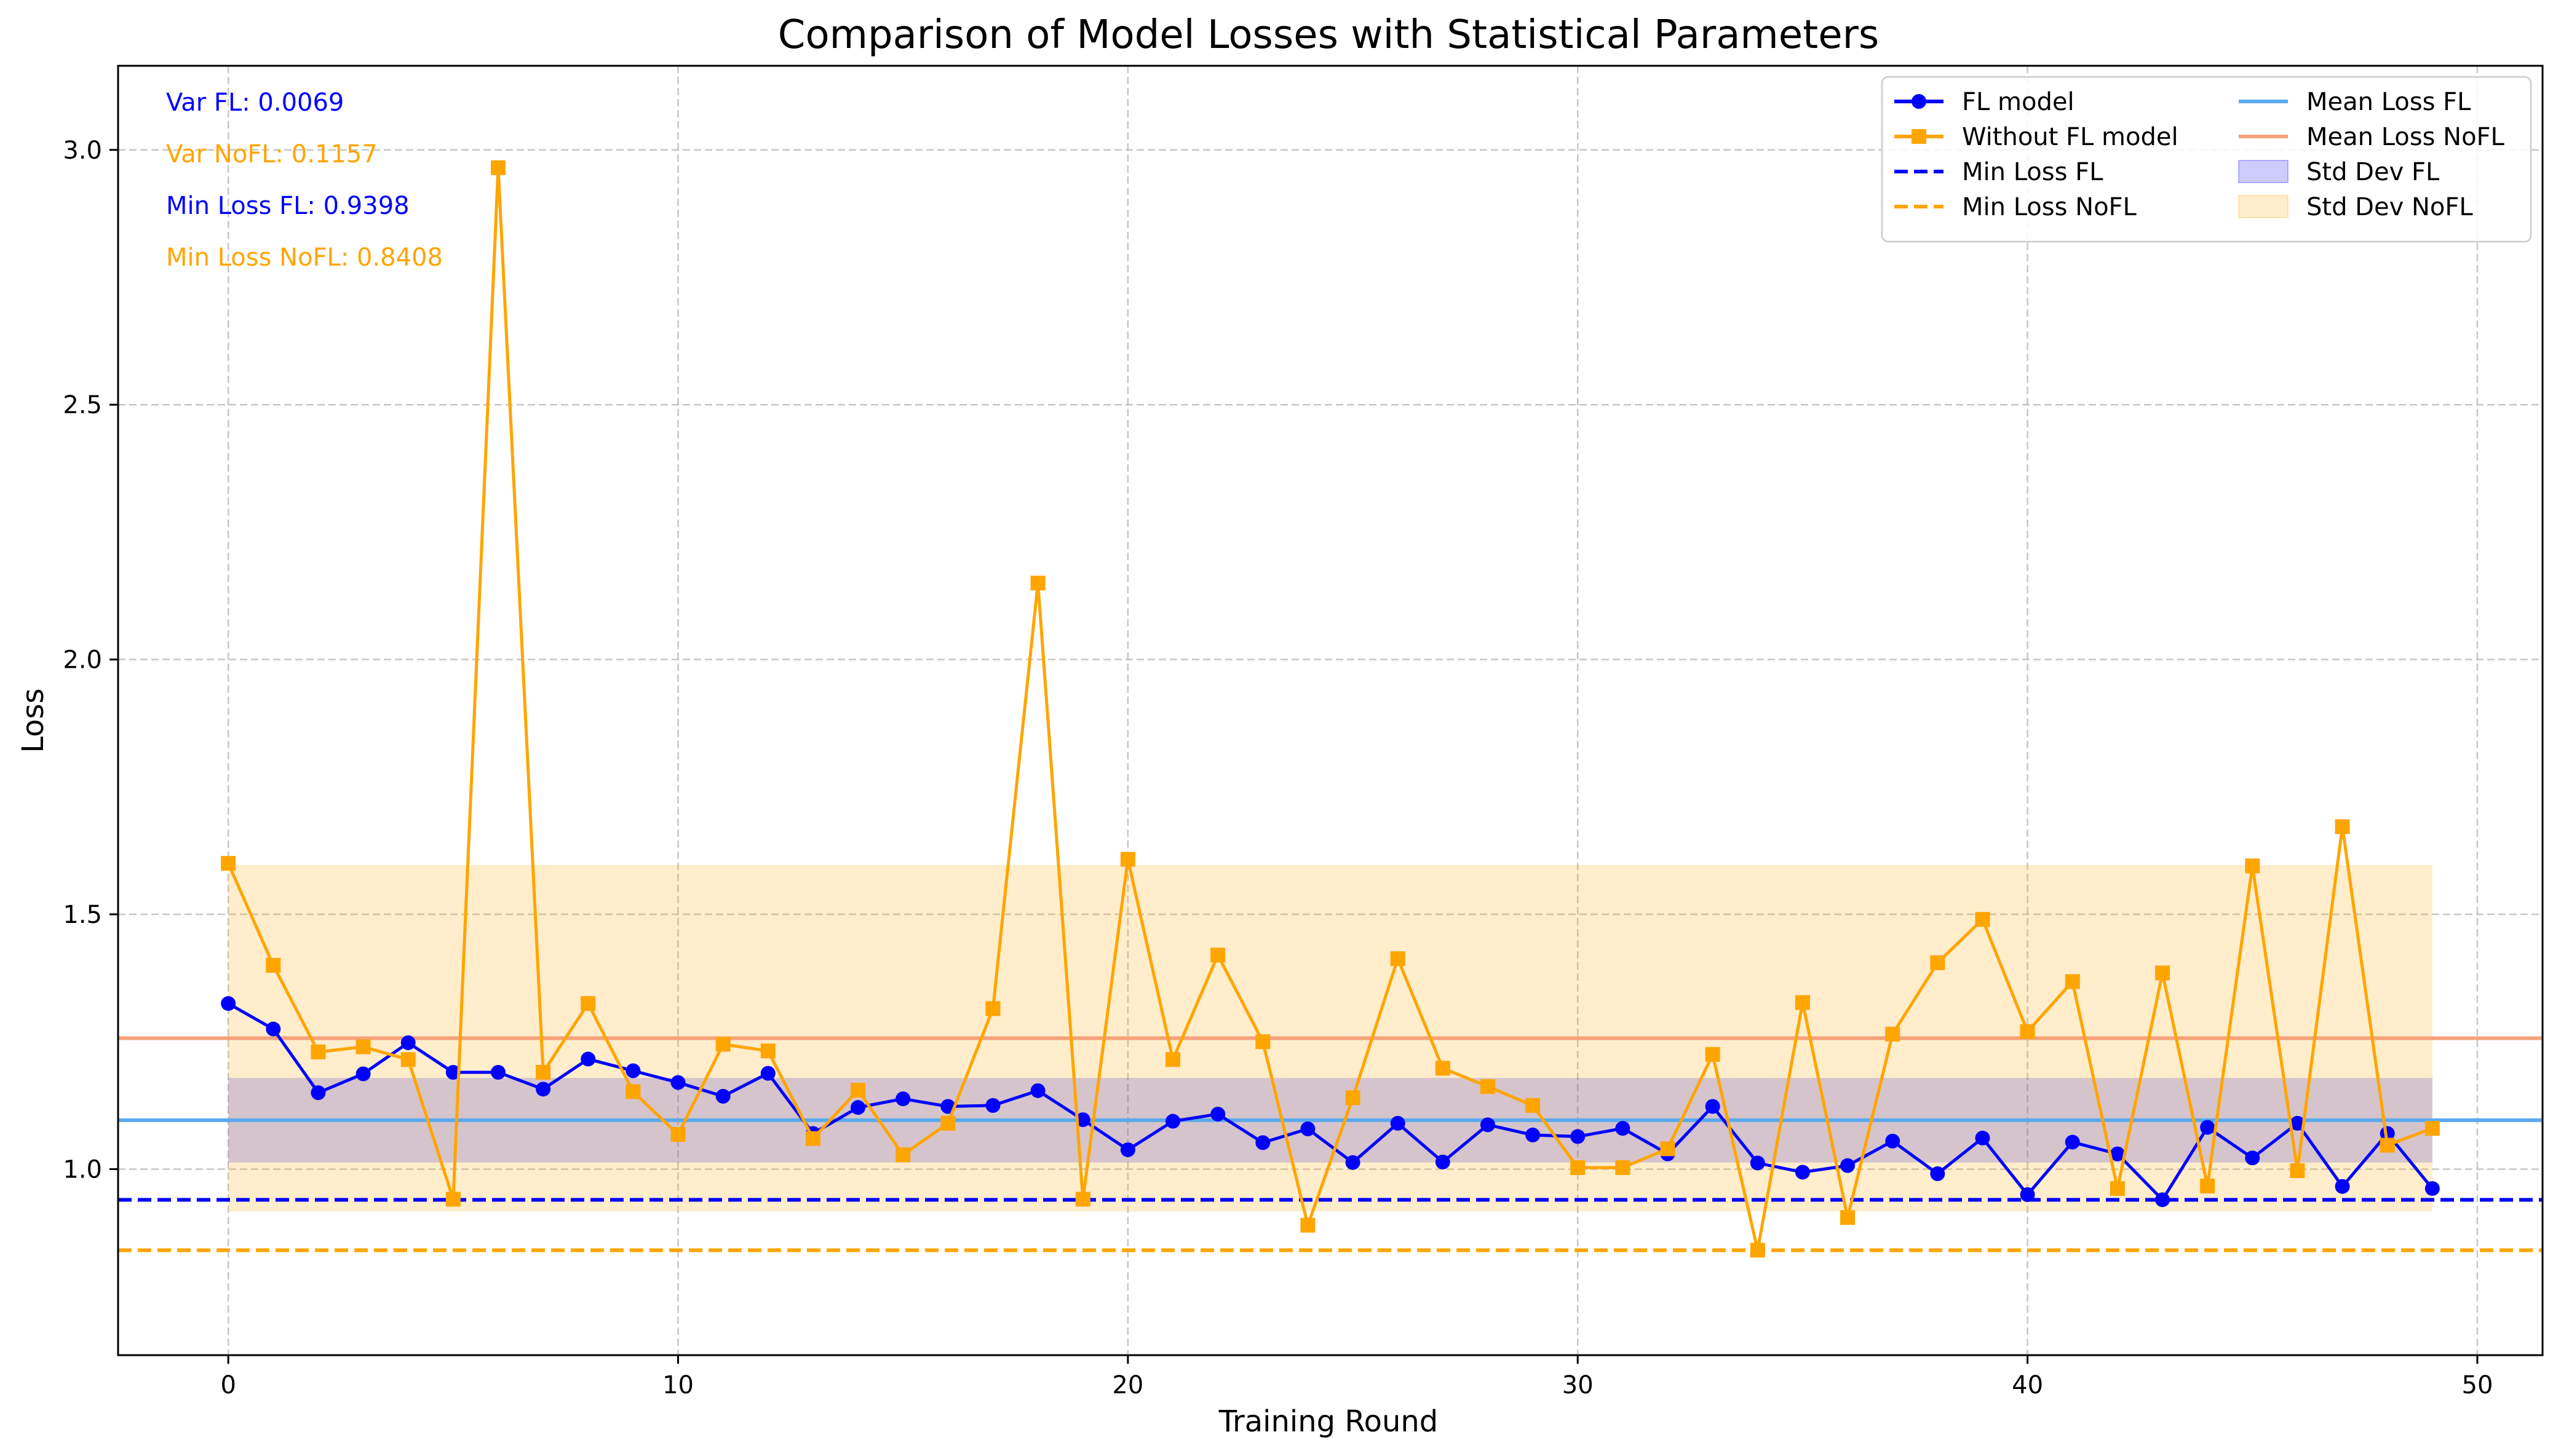 This screenshot has height=1456, width=2561. Describe the element at coordinates (82, 915) in the screenshot. I see `y-tick-label: 1.5` at that location.